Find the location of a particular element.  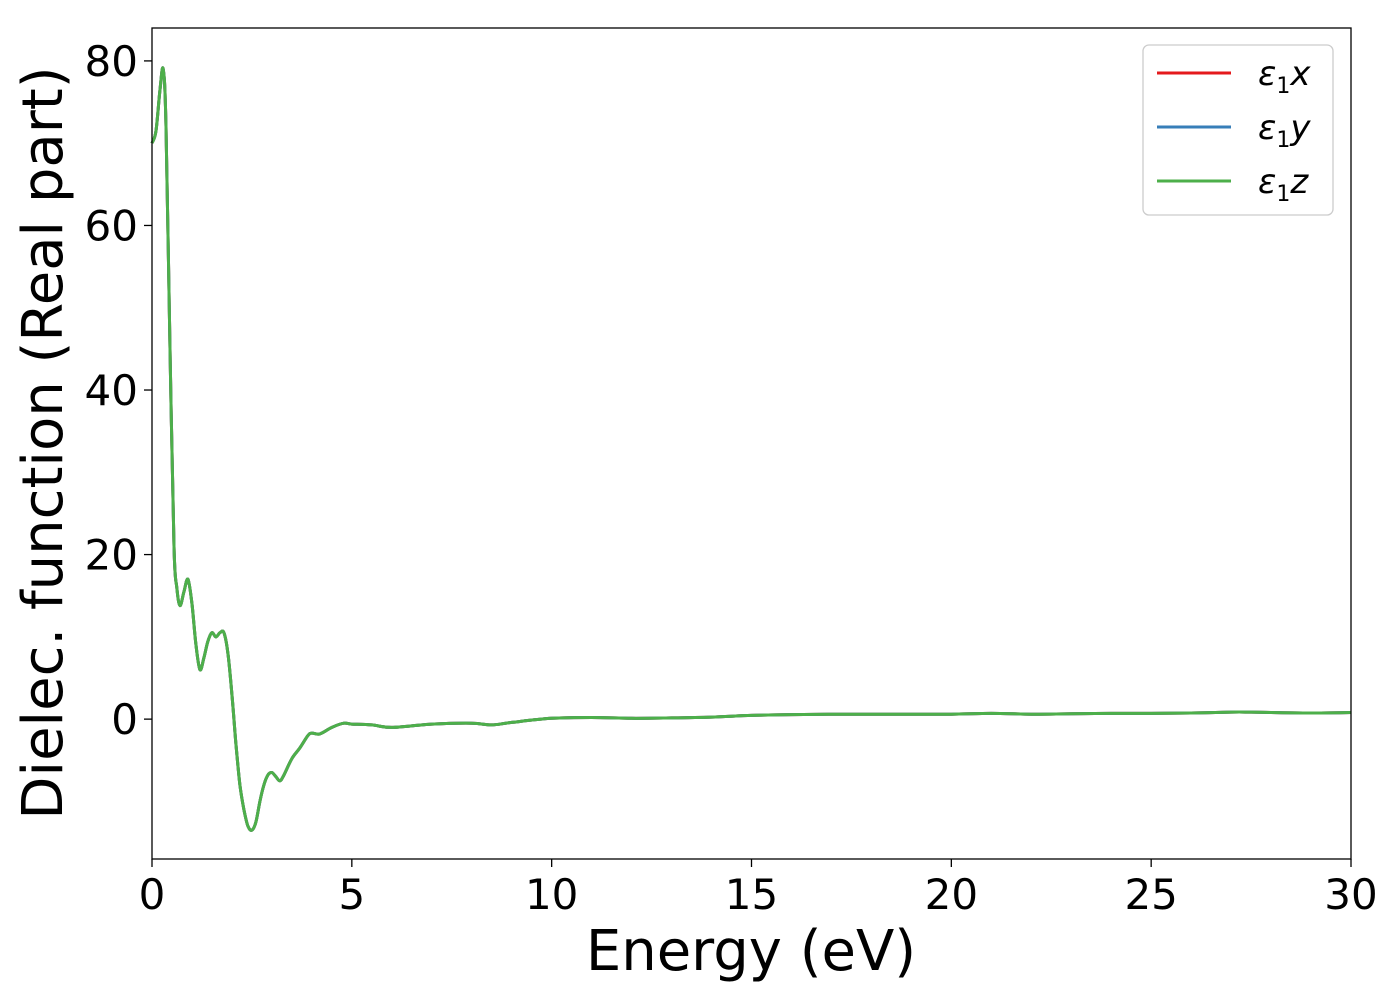

legend-label-y: ε1y is located at coordinates (1284, 130).